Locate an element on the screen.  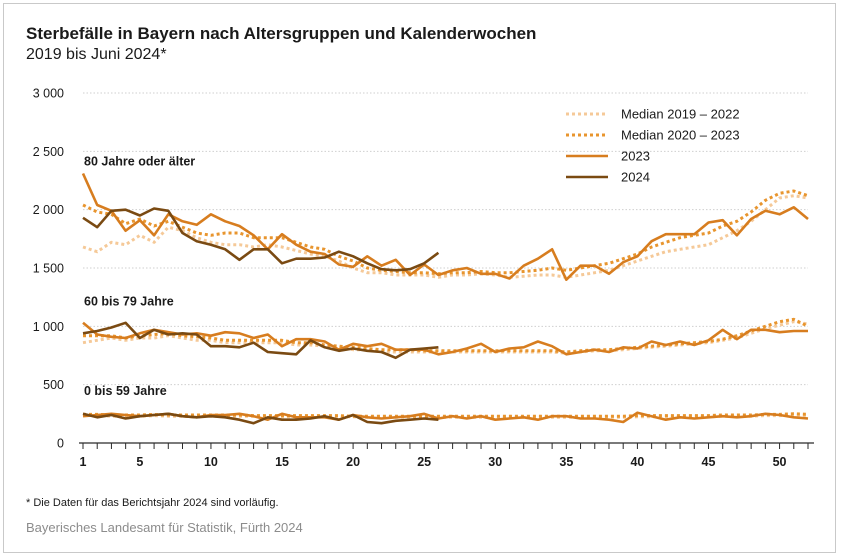
y-tick-label: 3 000 is located at coordinates (48, 94).